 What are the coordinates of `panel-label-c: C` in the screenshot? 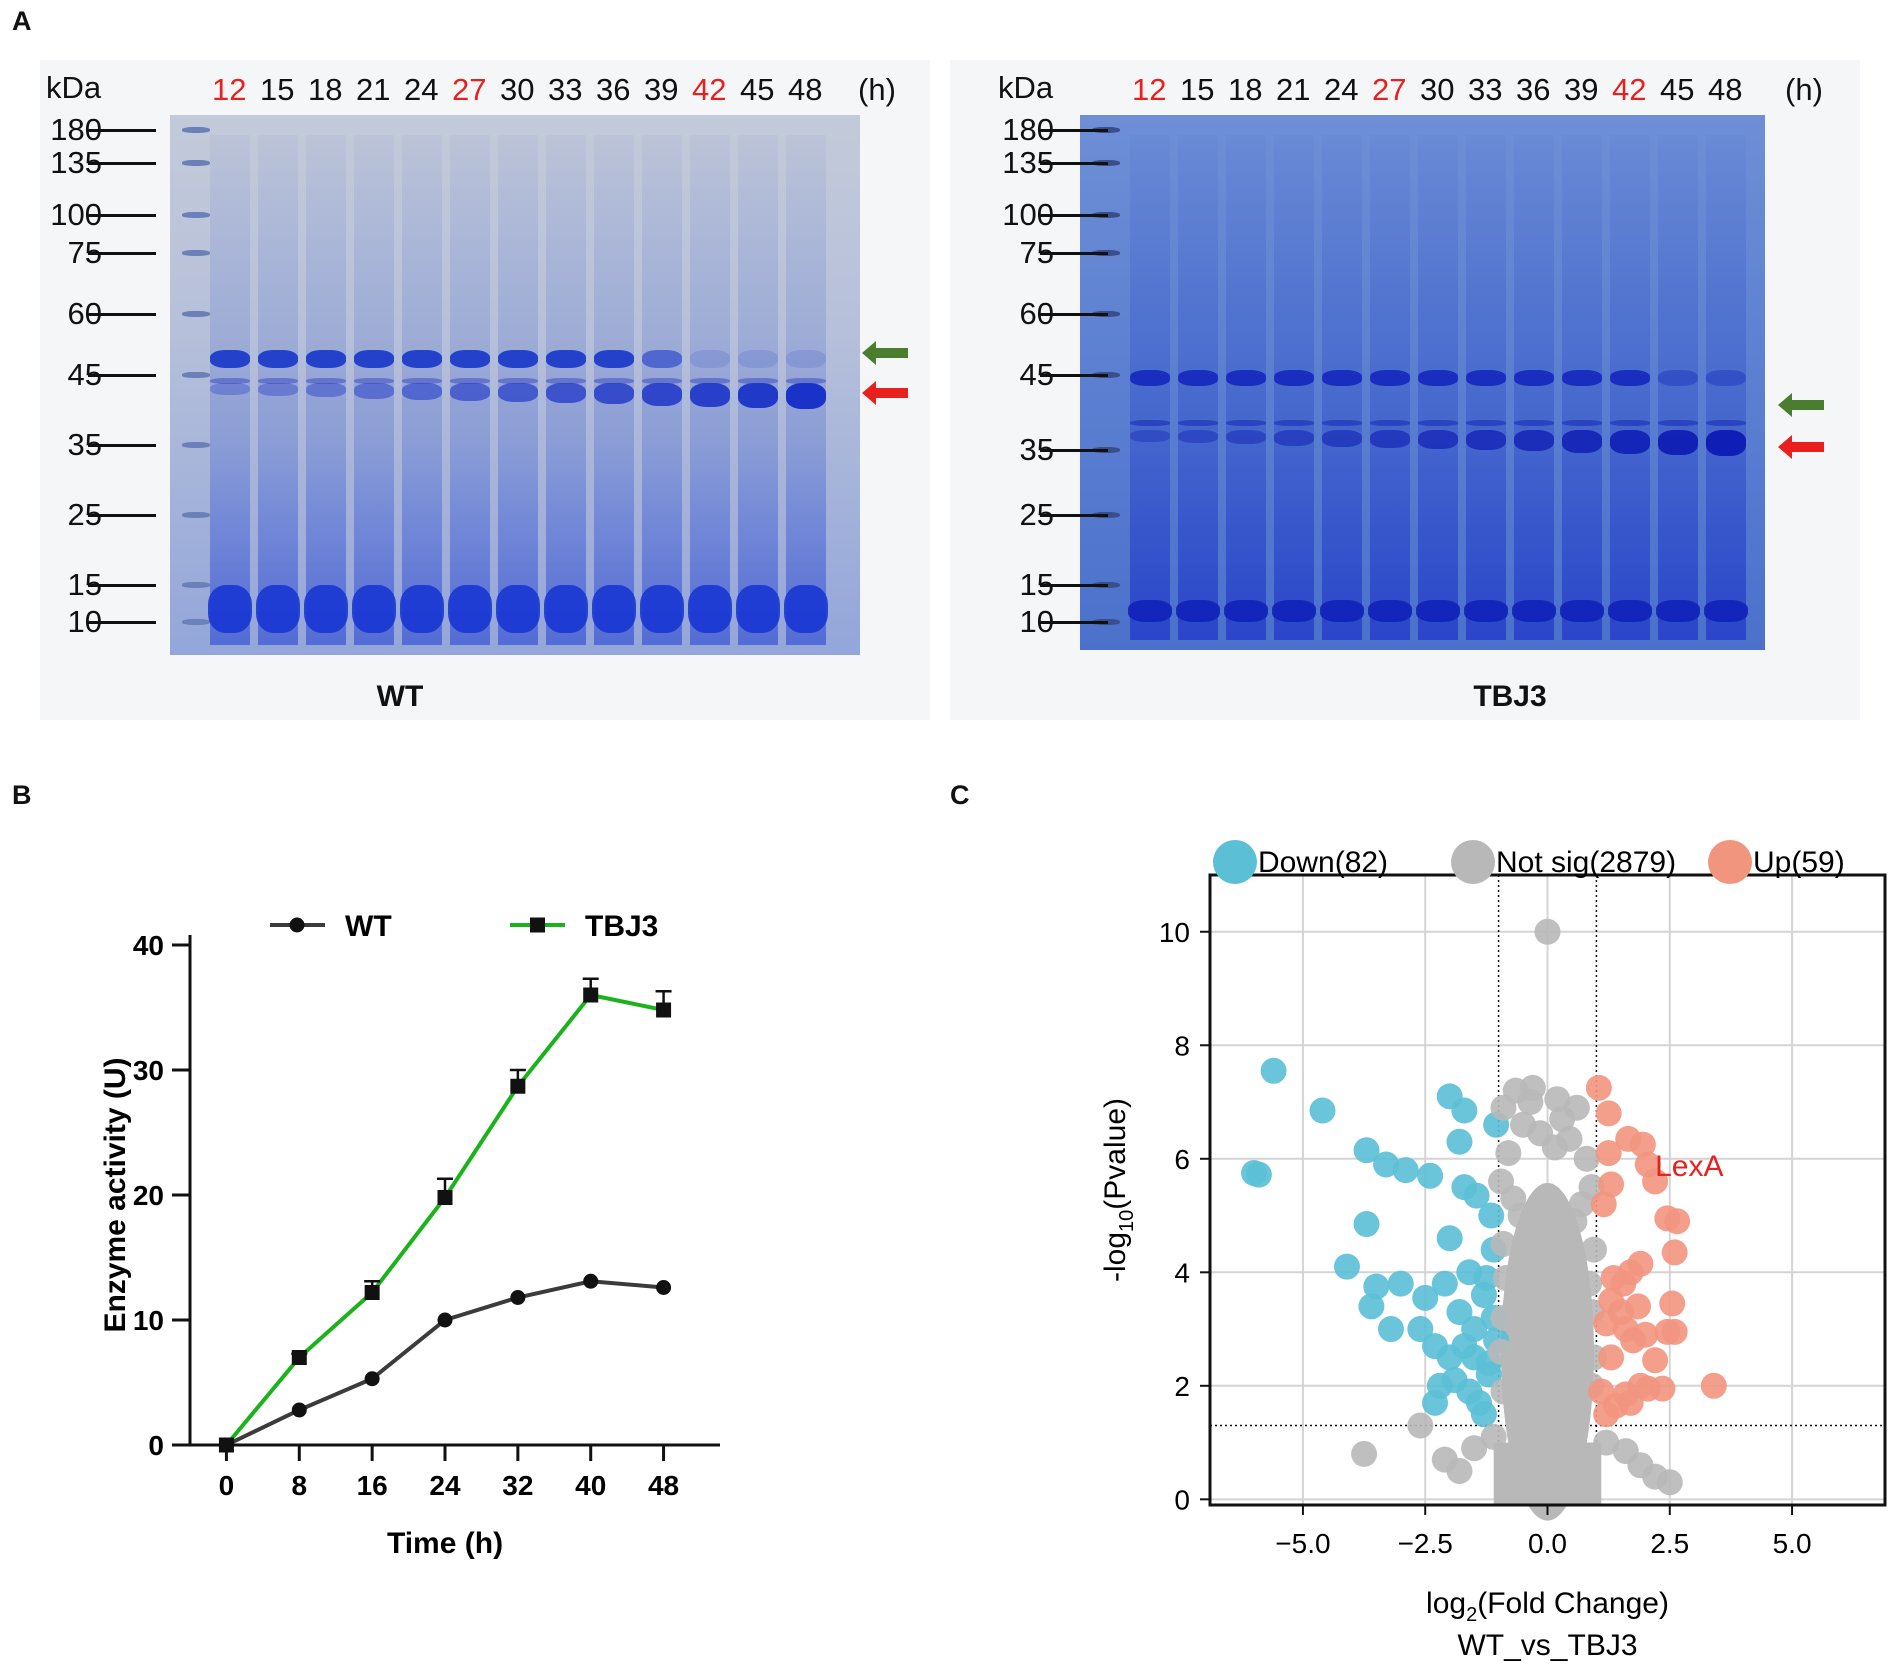 It's located at (960, 795).